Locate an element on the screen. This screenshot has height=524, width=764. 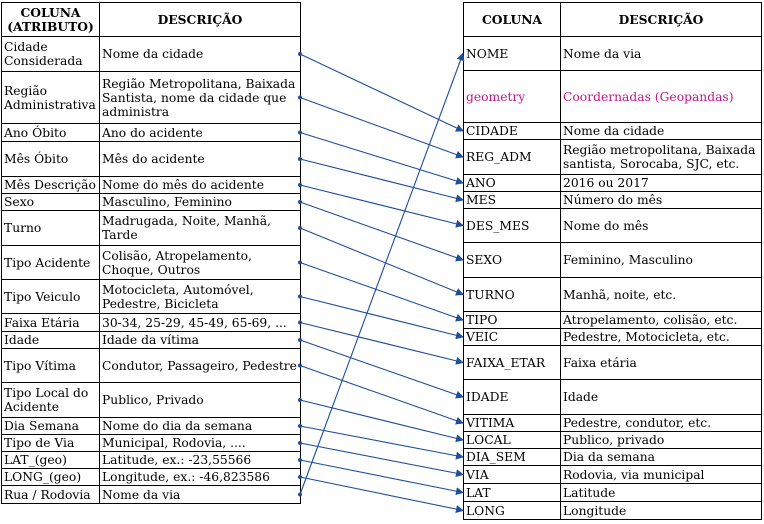
right-header-descricao: DESCRIÇÃO is located at coordinates (661, 19).